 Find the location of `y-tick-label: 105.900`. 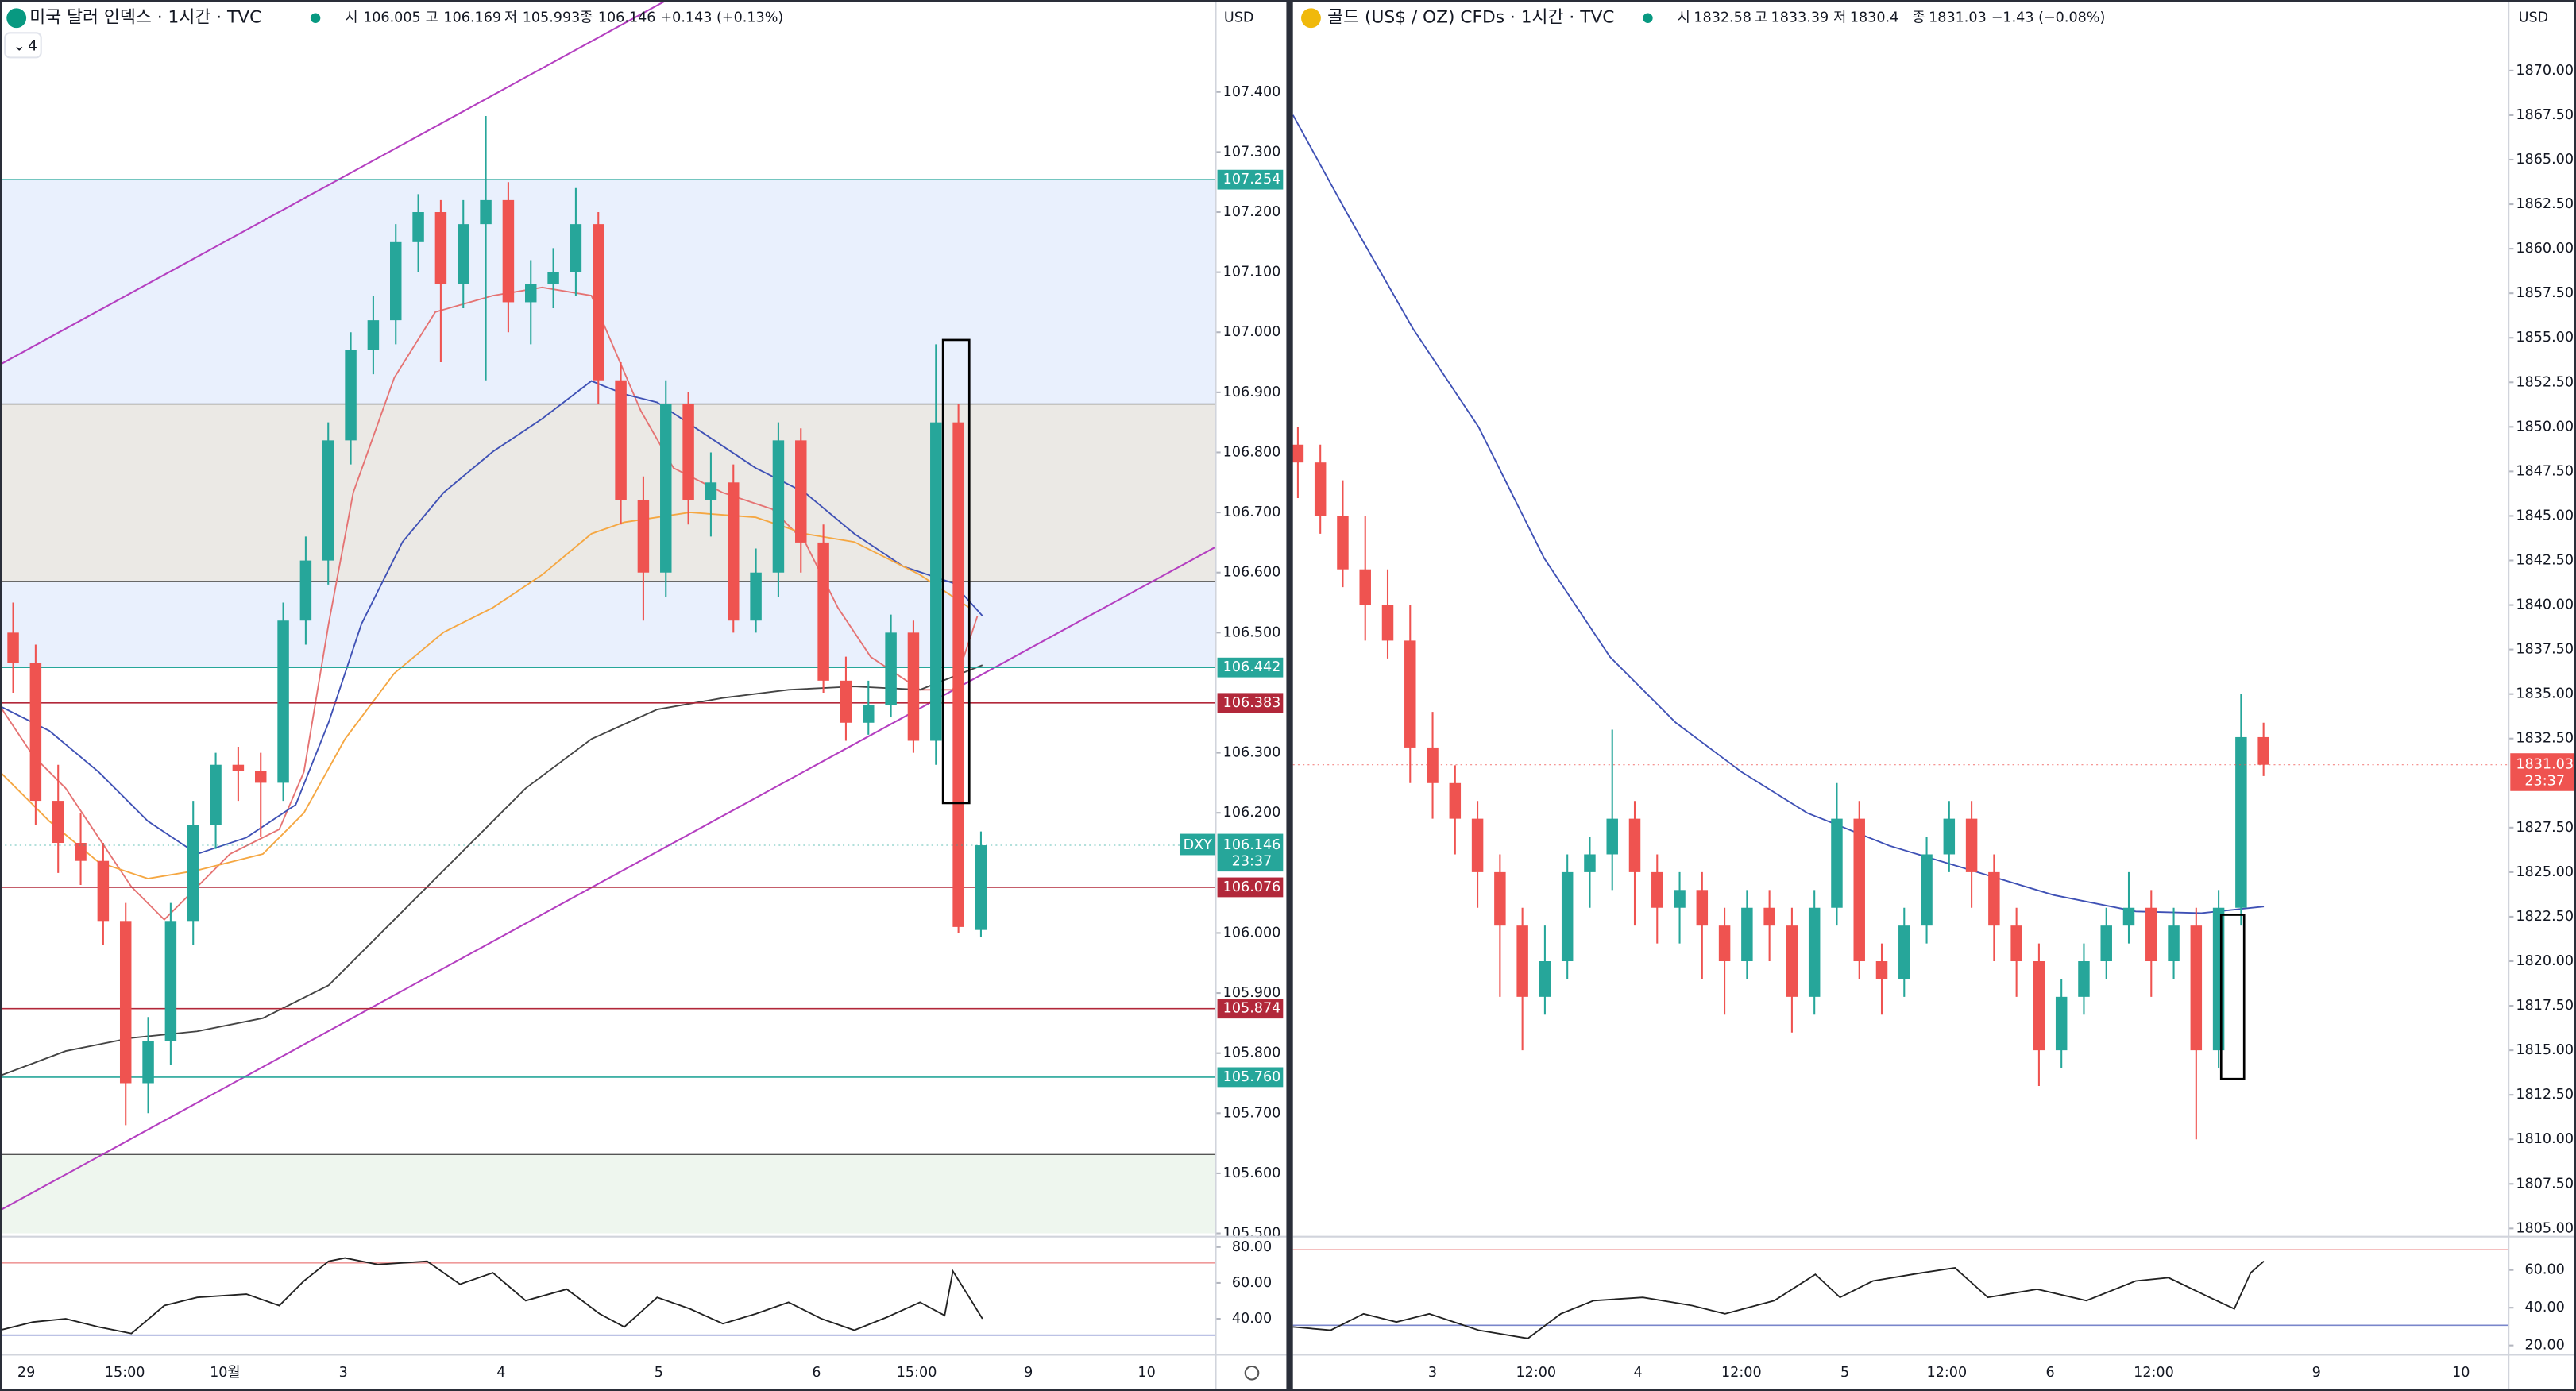

y-tick-label: 105.900 is located at coordinates (1252, 993).